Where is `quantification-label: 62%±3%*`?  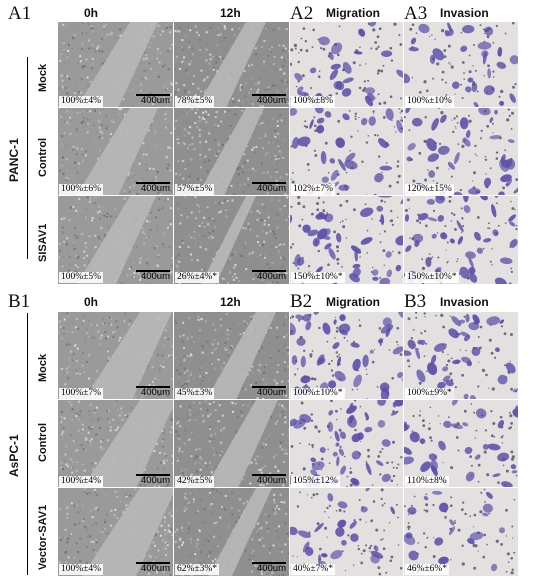 quantification-label: 62%±3%* is located at coordinates (197, 569).